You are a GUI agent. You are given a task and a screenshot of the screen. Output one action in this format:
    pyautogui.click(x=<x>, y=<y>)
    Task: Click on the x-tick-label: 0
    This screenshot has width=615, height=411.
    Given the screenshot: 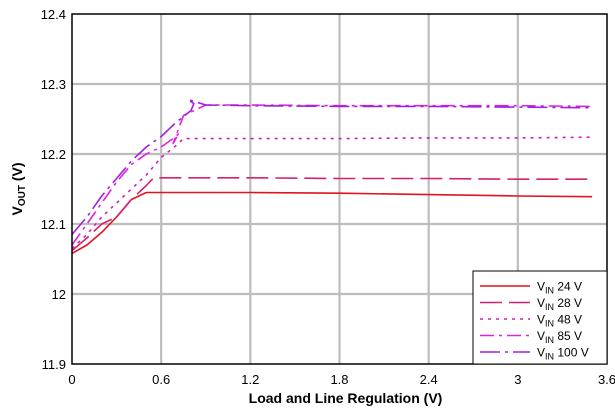 What is the action you would take?
    pyautogui.click(x=71, y=379)
    